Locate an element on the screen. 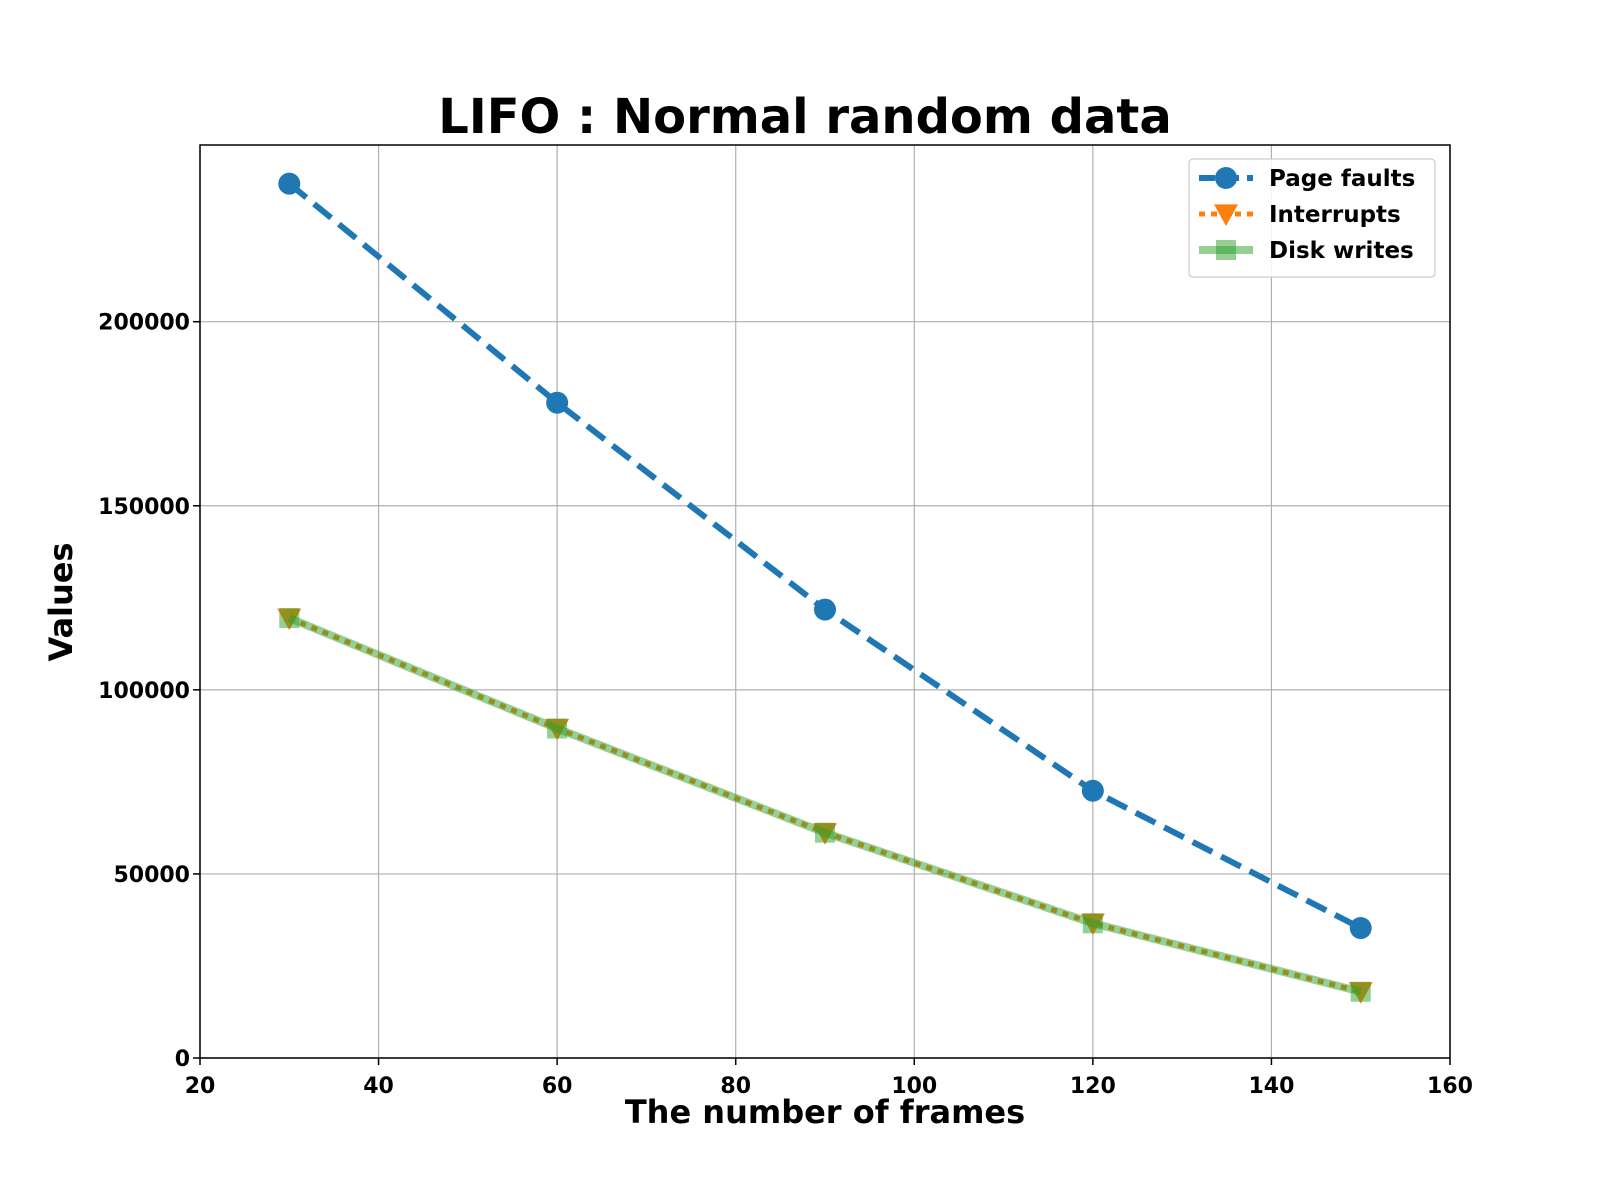 Image resolution: width=1600 pixels, height=1200 pixels. legend-entry: Disk writes is located at coordinates (1306, 251).